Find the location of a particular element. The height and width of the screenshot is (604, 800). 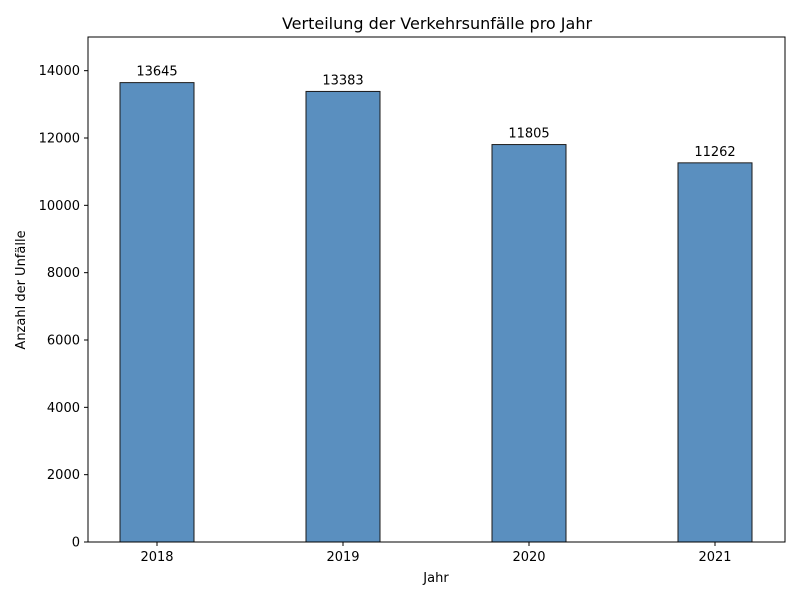

y-tick-label-6000: 6000 is located at coordinates (63, 341).